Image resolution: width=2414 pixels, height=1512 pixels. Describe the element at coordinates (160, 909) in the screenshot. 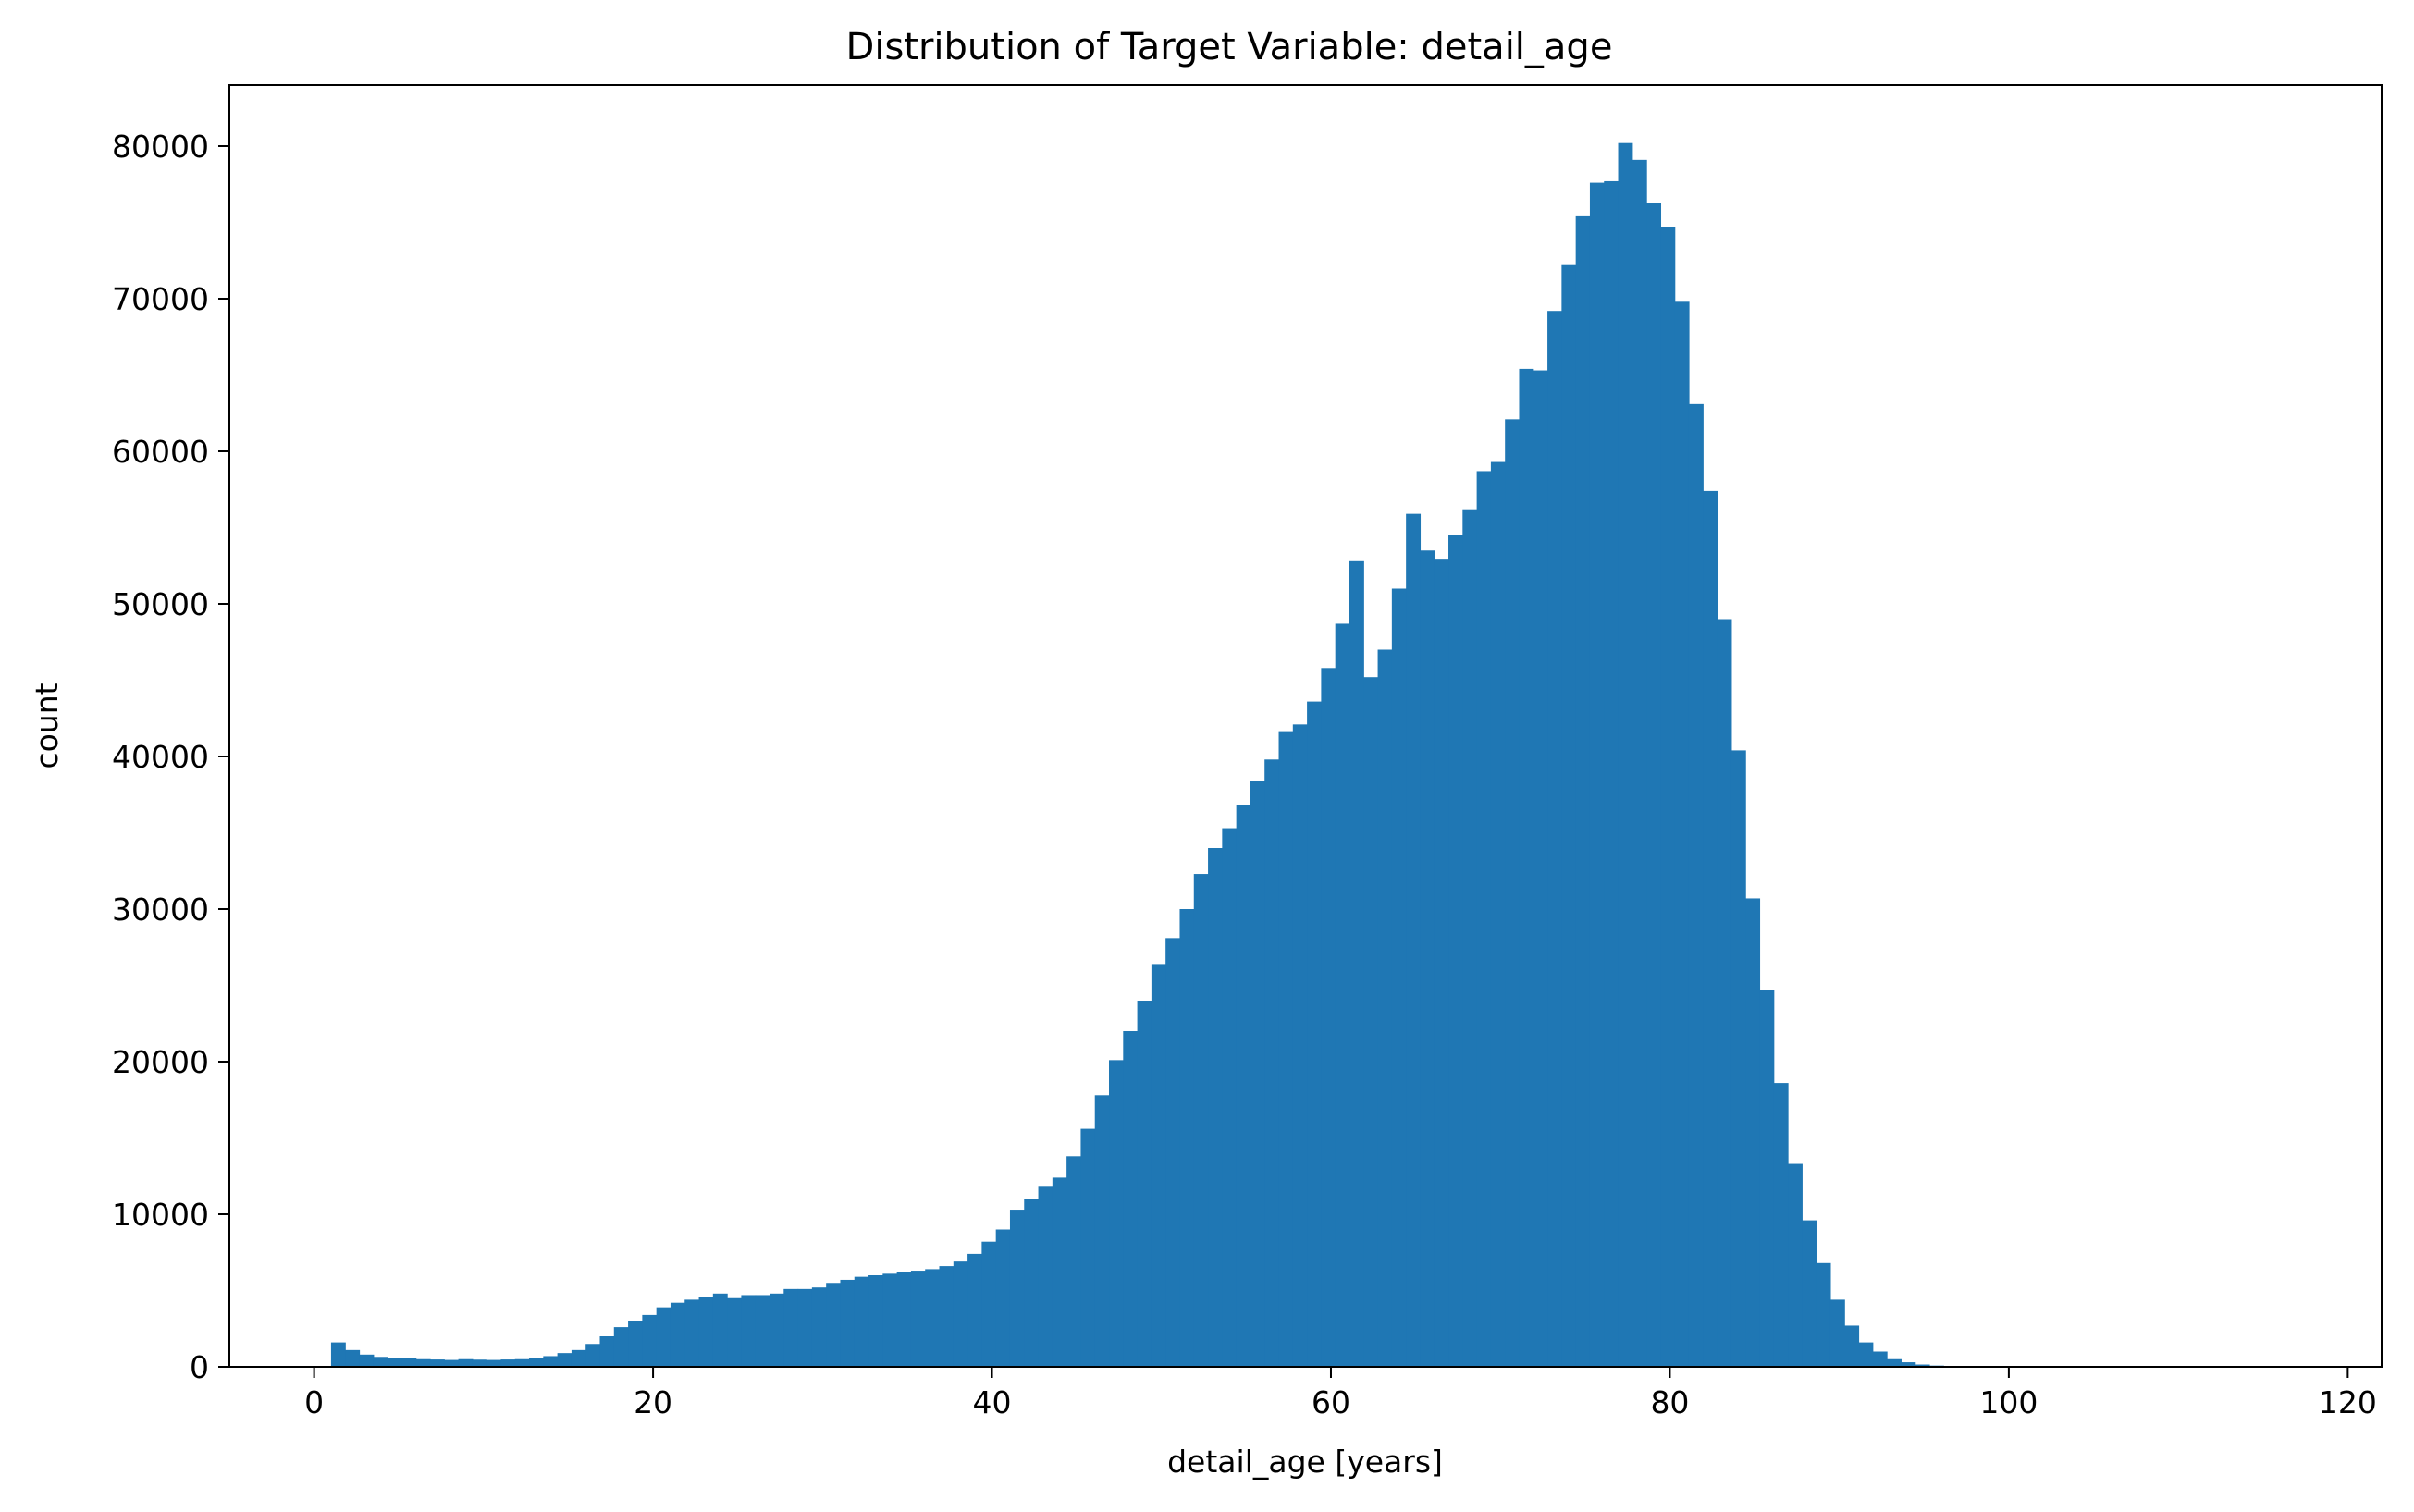

I see `y-tick-label: 30000` at that location.